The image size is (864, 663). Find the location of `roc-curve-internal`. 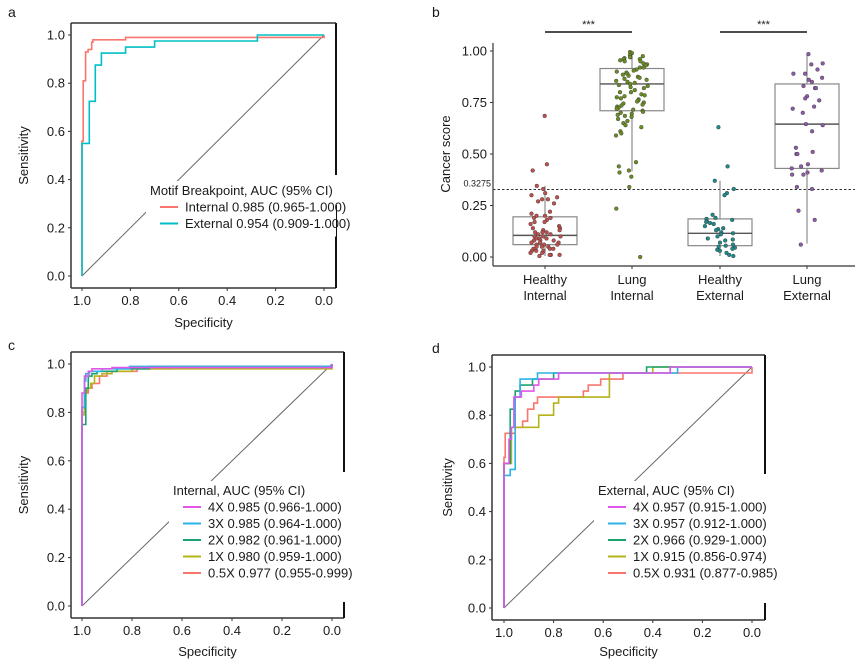

roc-curve-internal is located at coordinates (203, 155).